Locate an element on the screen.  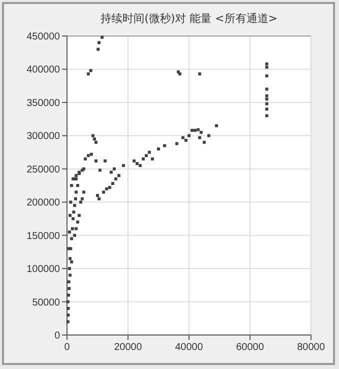
x-tick-label: 0 is located at coordinates (67, 347).